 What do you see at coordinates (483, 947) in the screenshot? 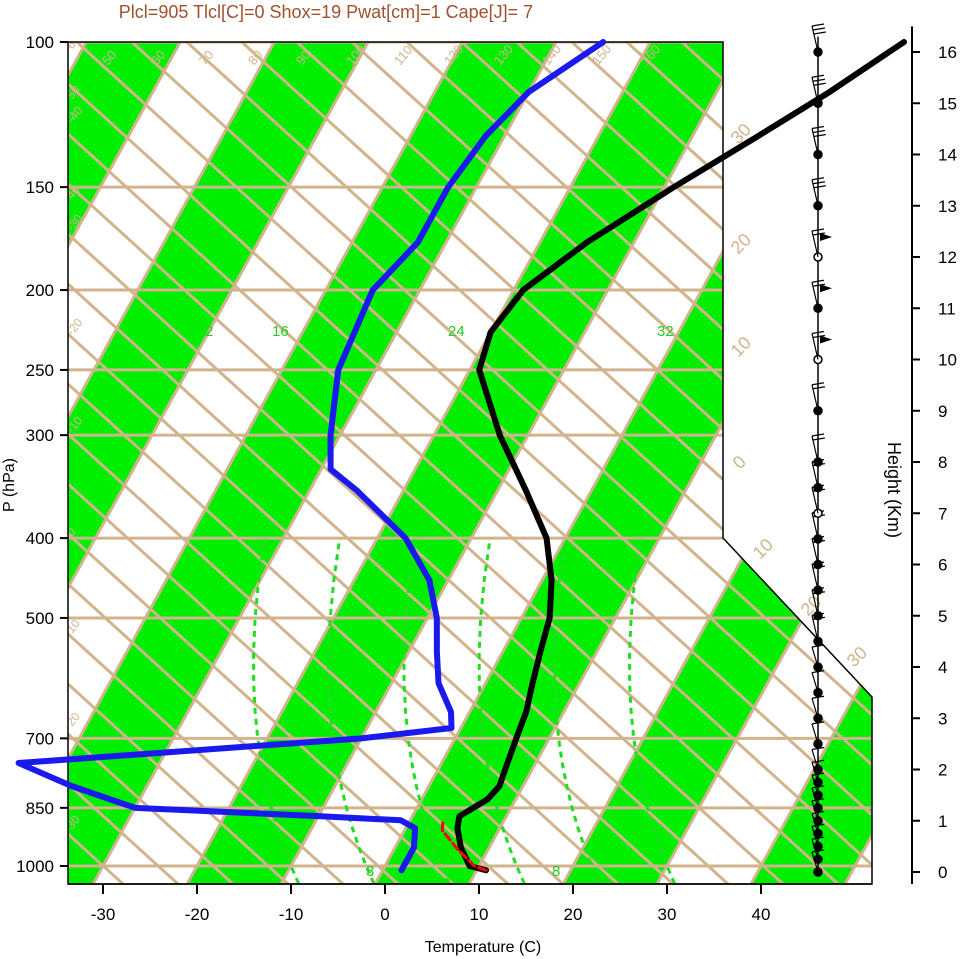
I see `x-axis-title: Temperature (C)` at bounding box center [483, 947].